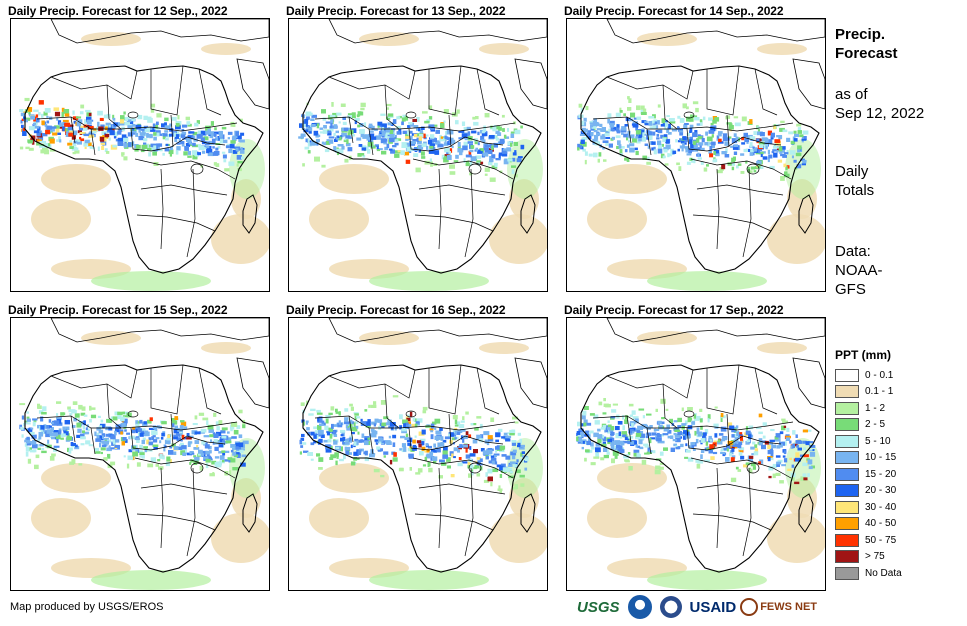  I want to click on totals-line1: Daily, so click(852, 171).